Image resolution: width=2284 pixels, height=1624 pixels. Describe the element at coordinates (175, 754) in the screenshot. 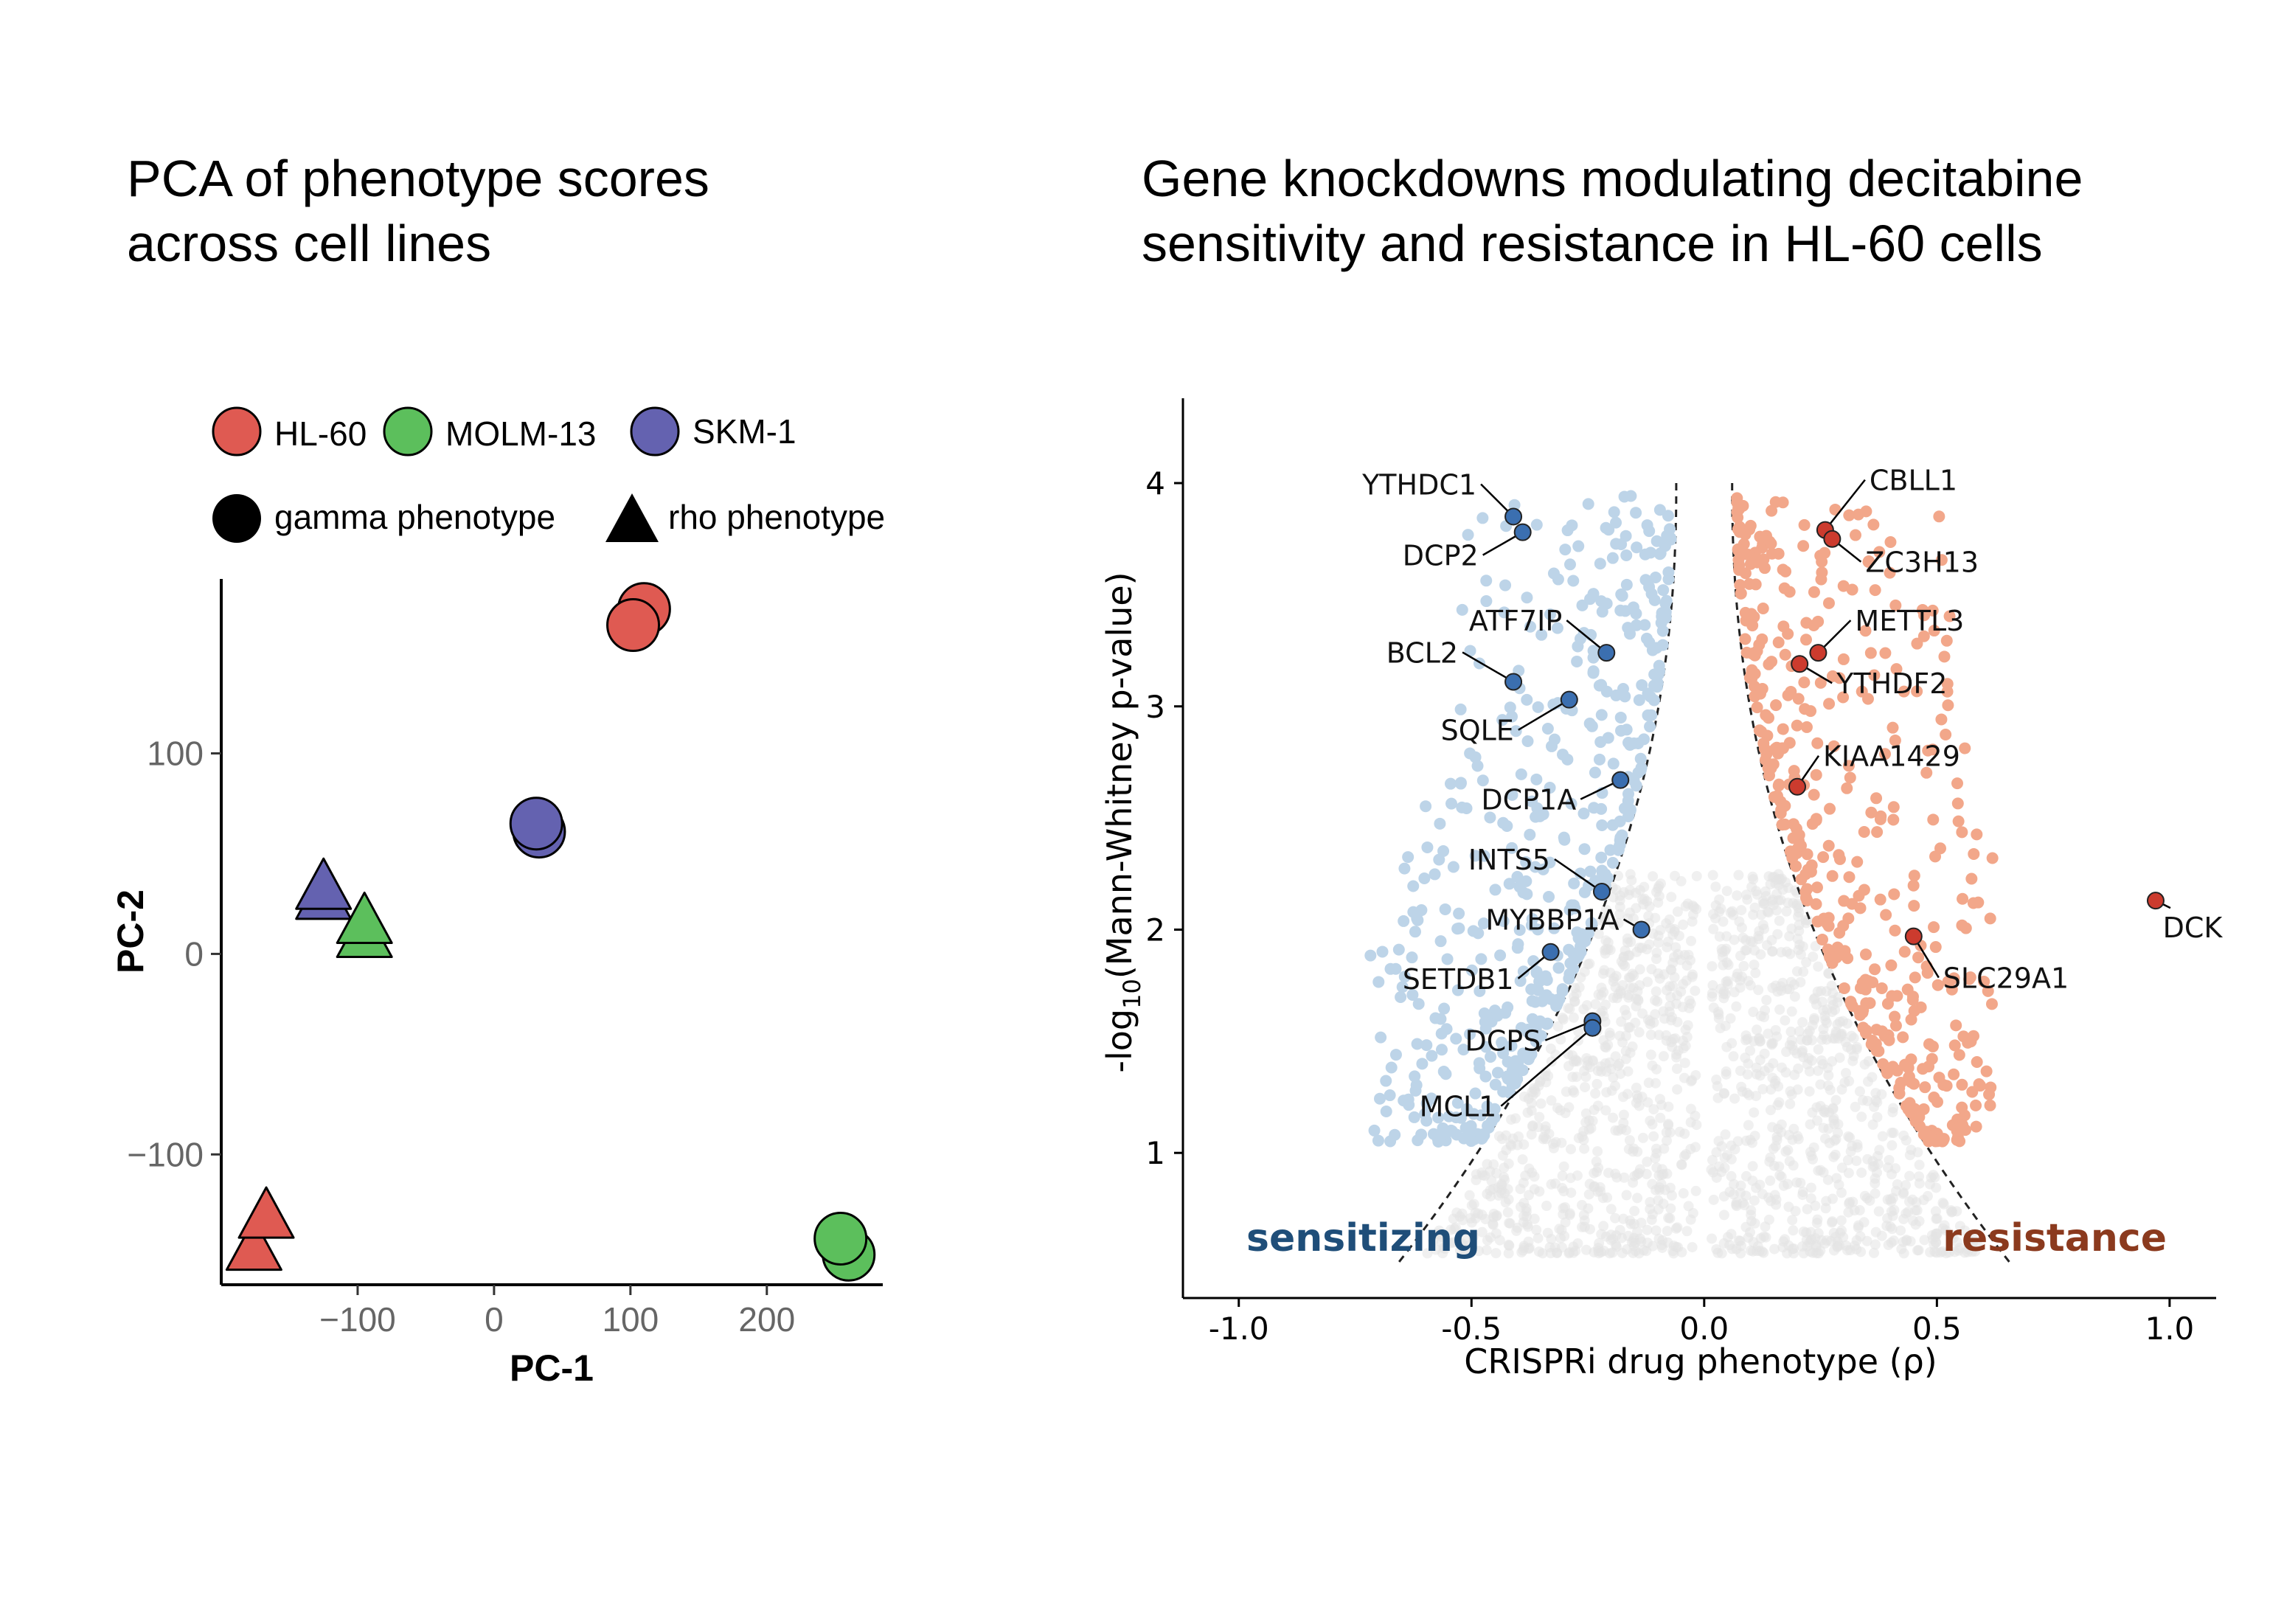

I see `pca-y-tick-label: 100` at that location.